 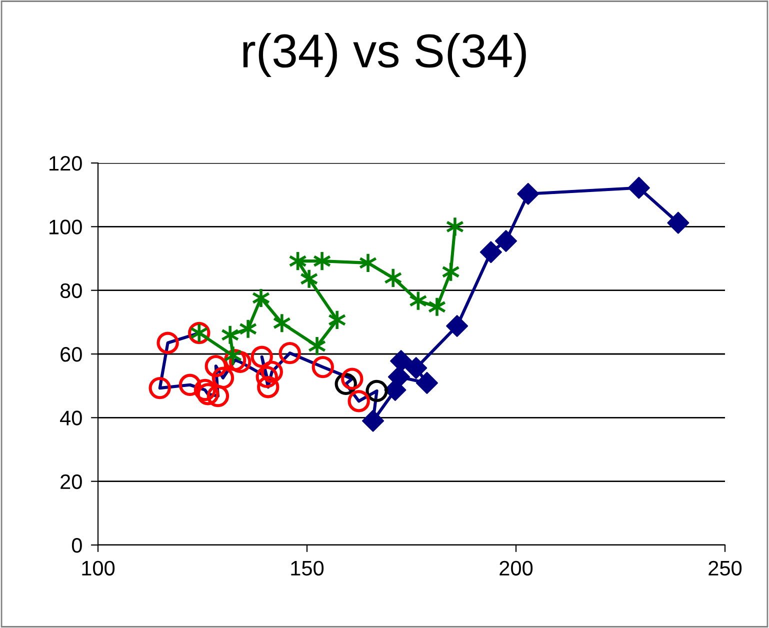 I want to click on chart-title: r(34) vs S(34), so click(x=384, y=54).